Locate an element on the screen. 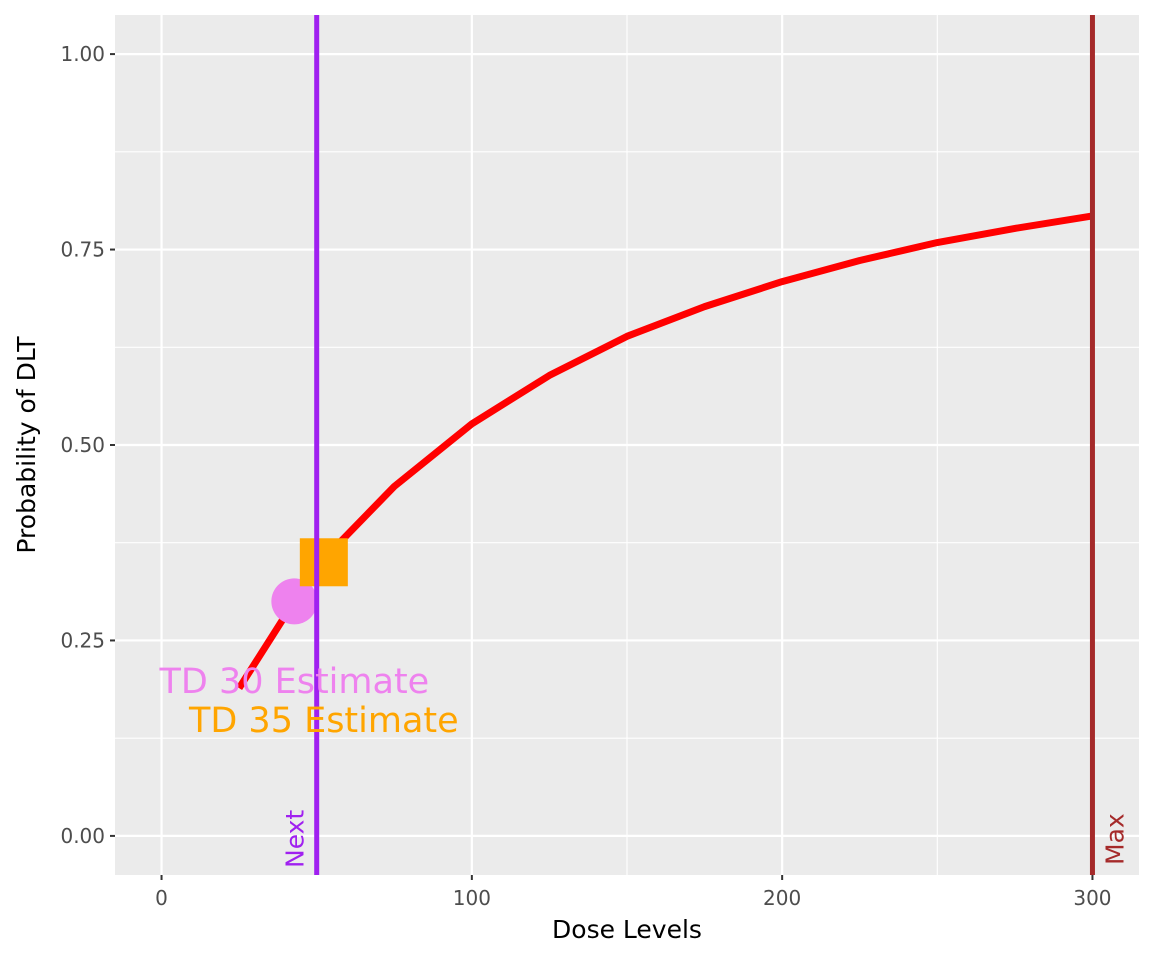 The height and width of the screenshot is (960, 1152). y-tick-label: 0.25 is located at coordinates (82, 640).